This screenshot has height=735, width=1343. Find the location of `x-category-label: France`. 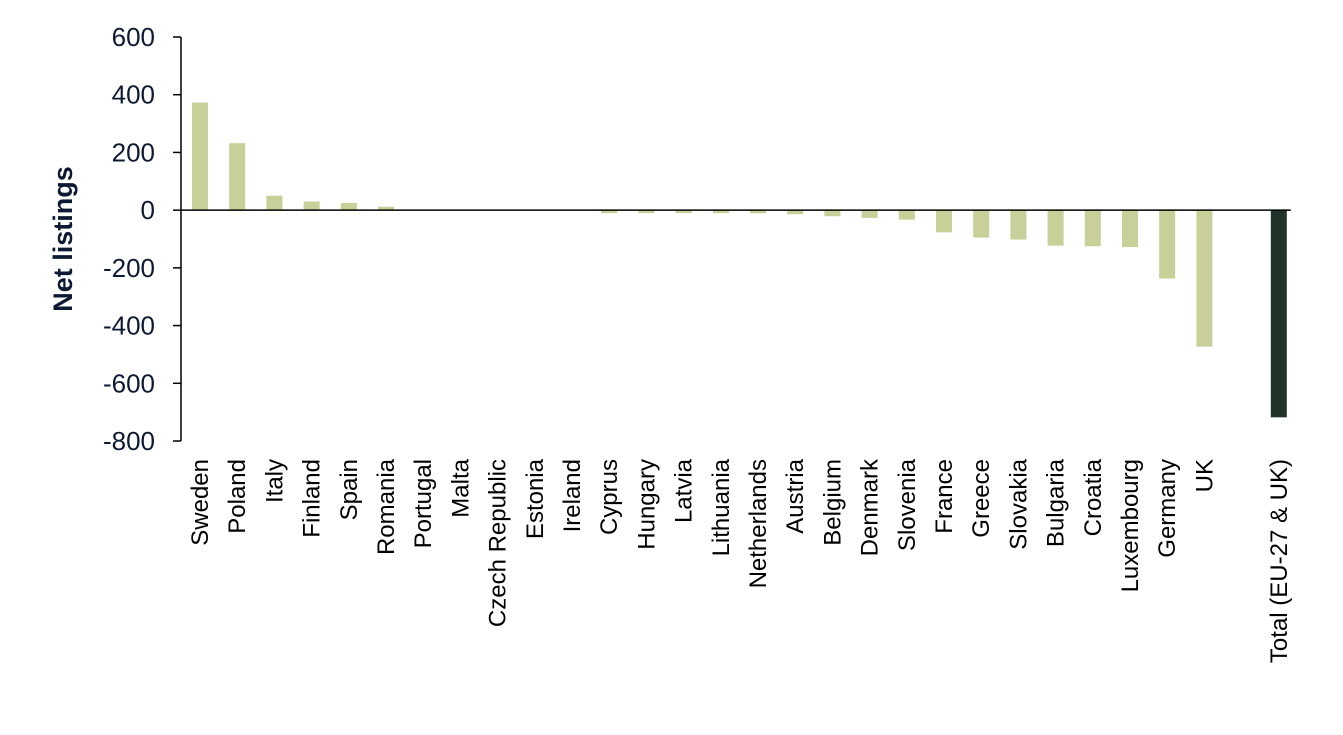

x-category-label: France is located at coordinates (944, 496).